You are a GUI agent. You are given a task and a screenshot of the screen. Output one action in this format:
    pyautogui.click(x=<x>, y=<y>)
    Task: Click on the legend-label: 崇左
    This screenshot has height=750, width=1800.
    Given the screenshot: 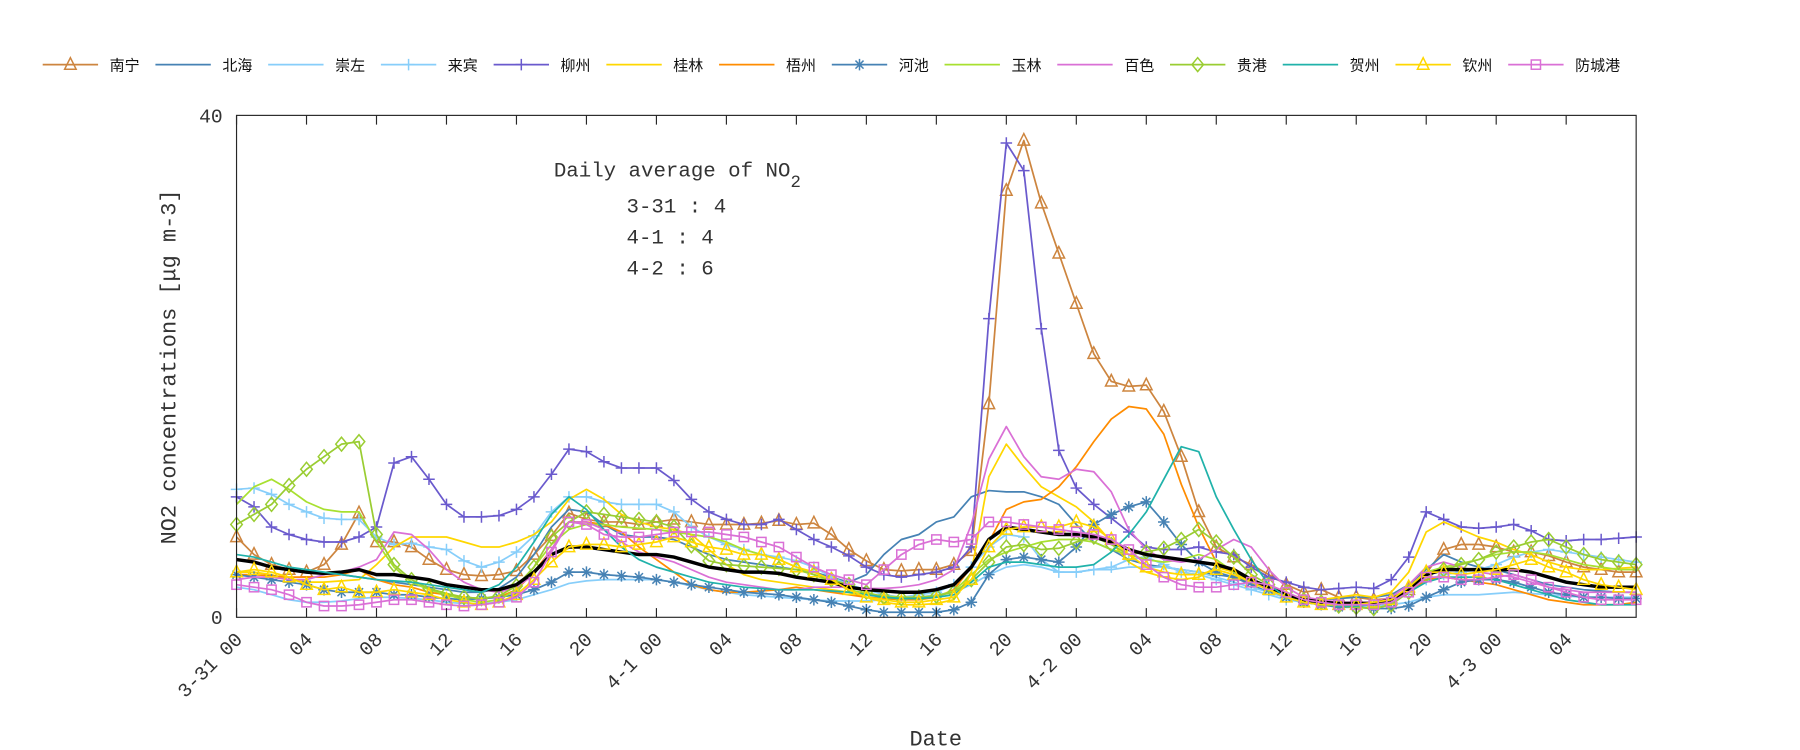 What is the action you would take?
    pyautogui.click(x=350, y=65)
    